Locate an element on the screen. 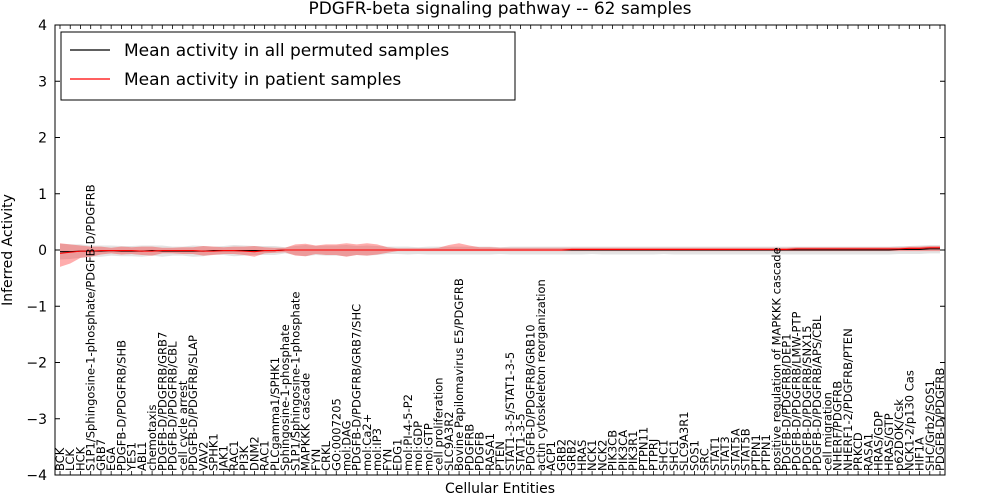 This screenshot has height=500, width=1000. category-label: JAK1 is located at coordinates (224, 458).